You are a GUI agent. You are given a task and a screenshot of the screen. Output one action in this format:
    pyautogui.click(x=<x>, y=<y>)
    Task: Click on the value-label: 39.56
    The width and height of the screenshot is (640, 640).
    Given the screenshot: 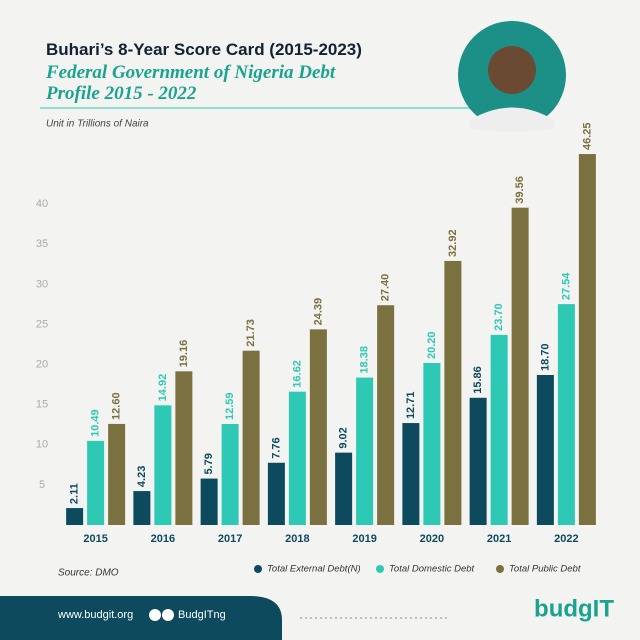 What is the action you would take?
    pyautogui.click(x=520, y=190)
    